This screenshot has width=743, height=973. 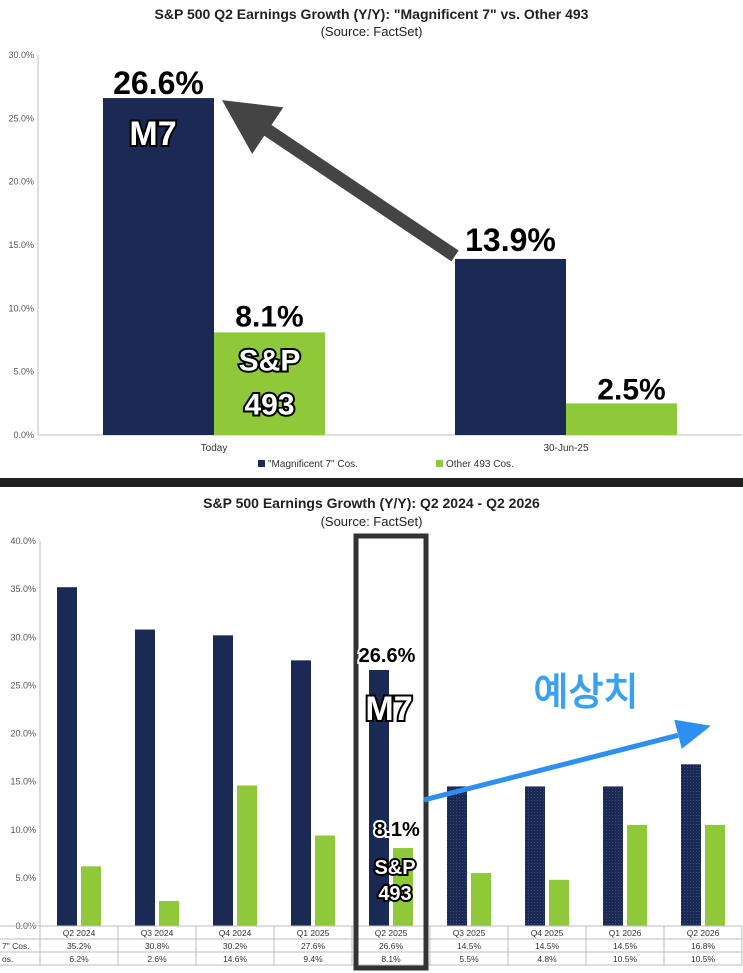 I want to click on forecast-label: 예상치, so click(x=586, y=693).